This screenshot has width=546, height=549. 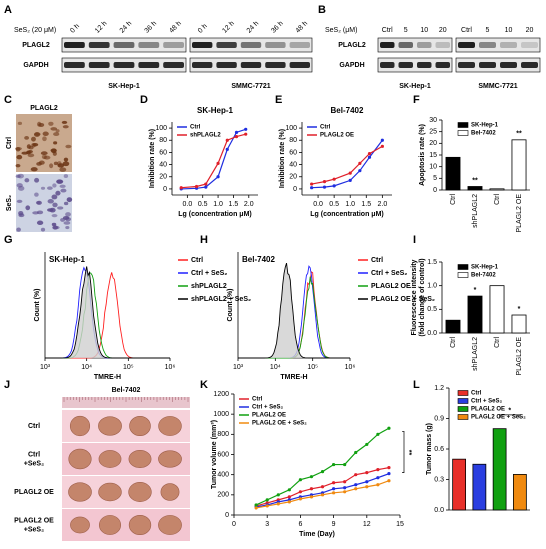 What do you see at coordinates (429, 449) in the screenshot?
I see `y-axis-label: Tumor mass (g)` at bounding box center [429, 449].